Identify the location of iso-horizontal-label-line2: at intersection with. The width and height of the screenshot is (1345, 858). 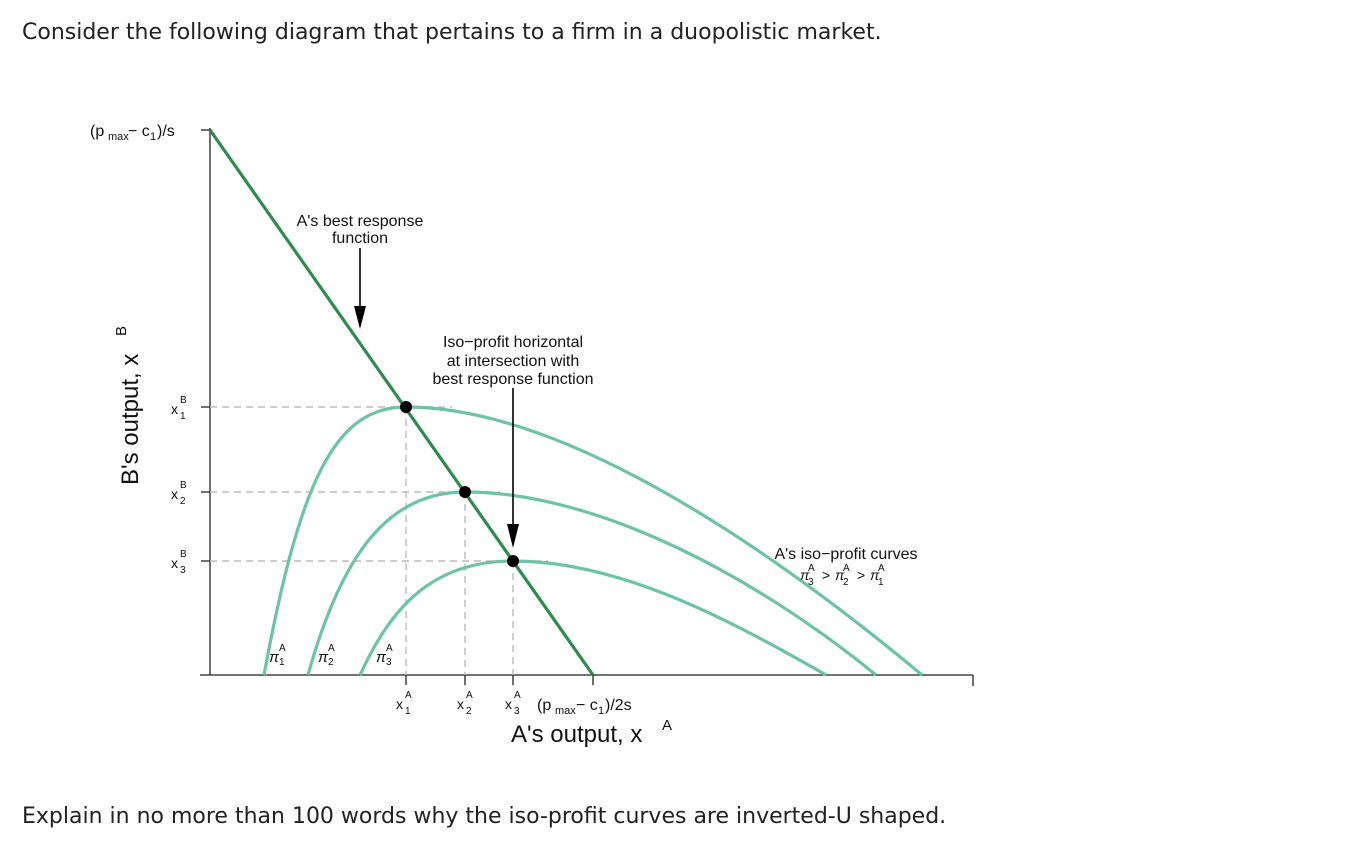
(513, 361).